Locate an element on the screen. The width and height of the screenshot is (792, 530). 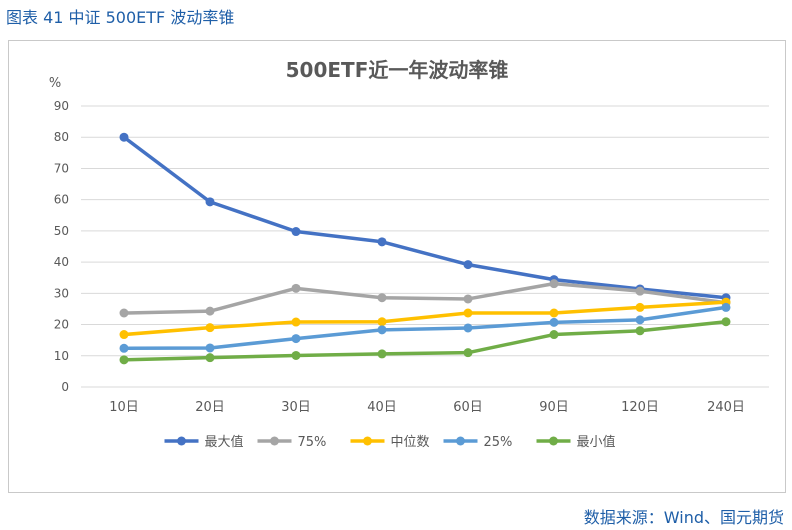
y-tick-label: 60 is located at coordinates (61, 200).